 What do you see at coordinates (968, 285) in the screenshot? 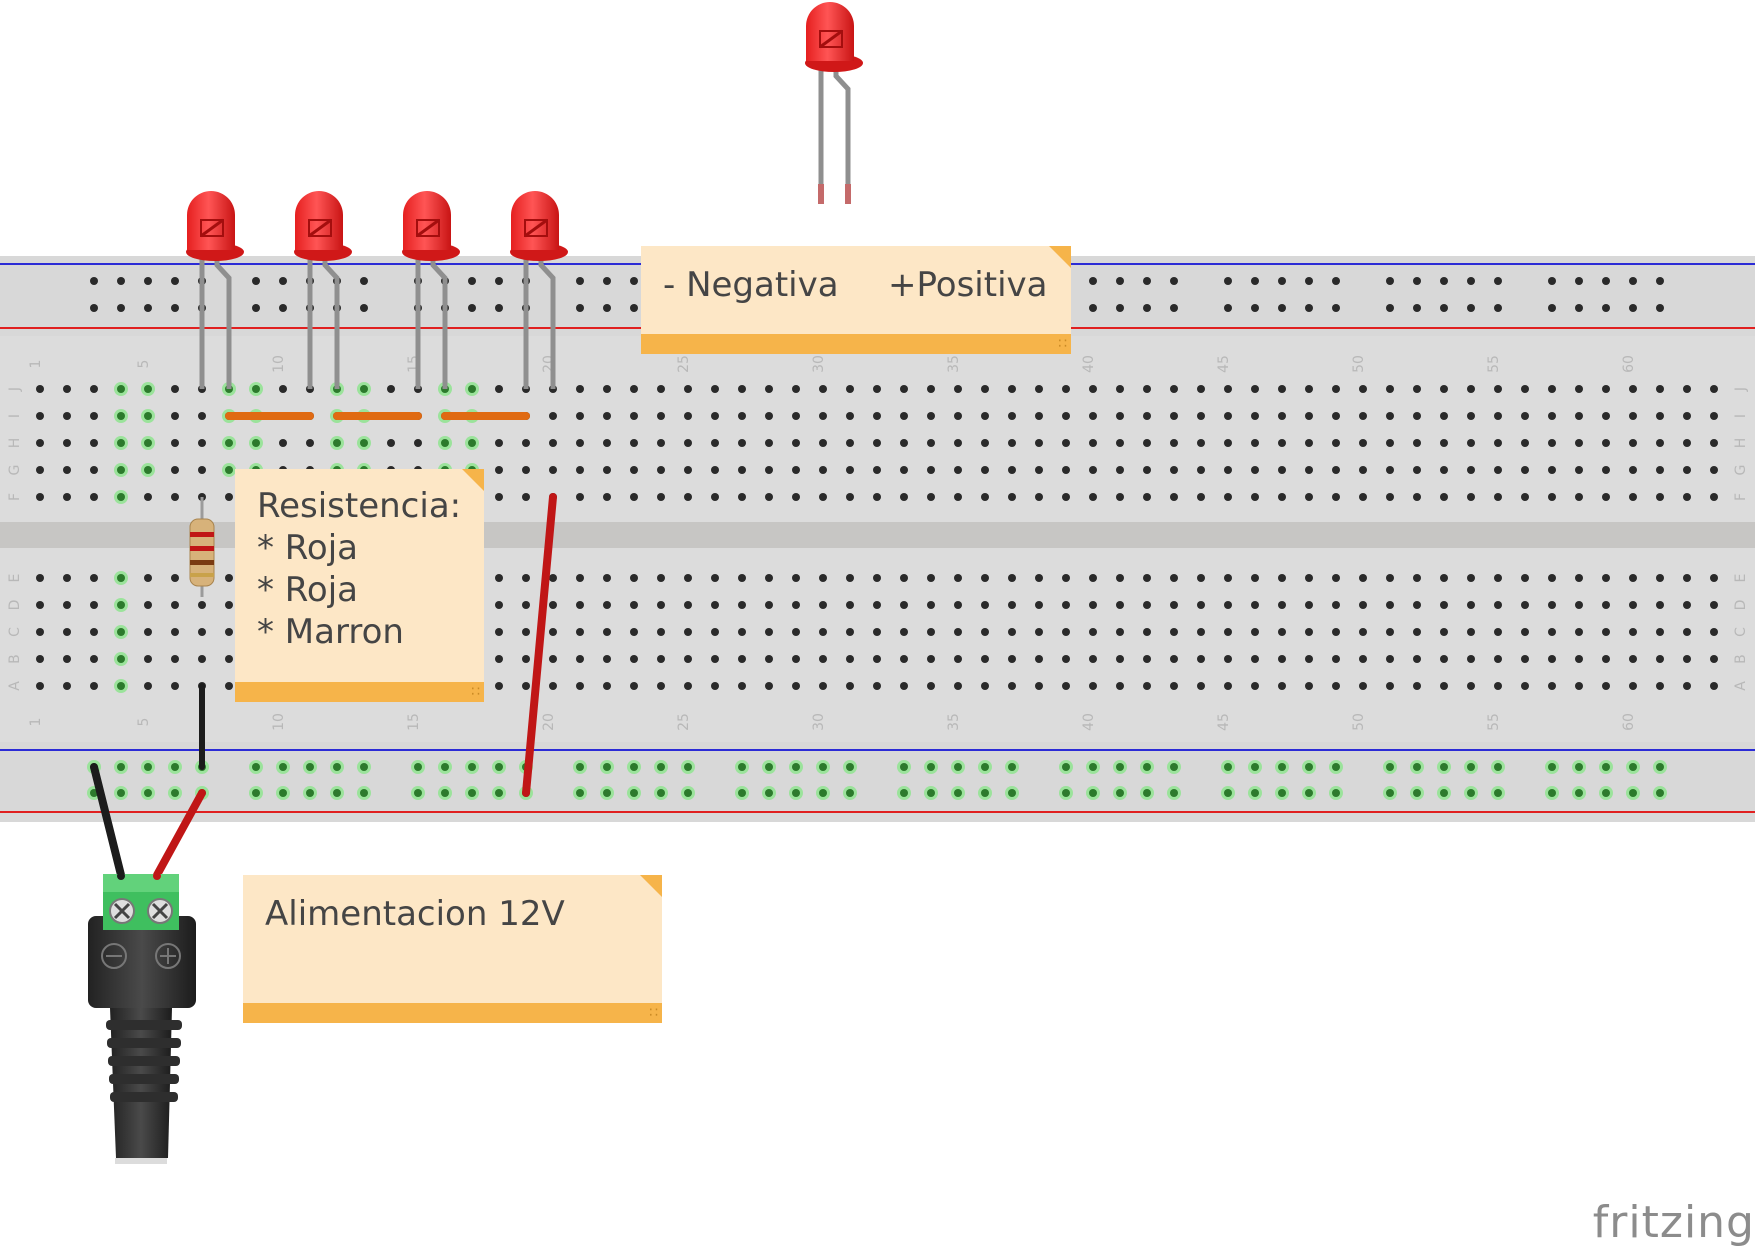
I see `positive-label: +Positiva` at bounding box center [968, 285].